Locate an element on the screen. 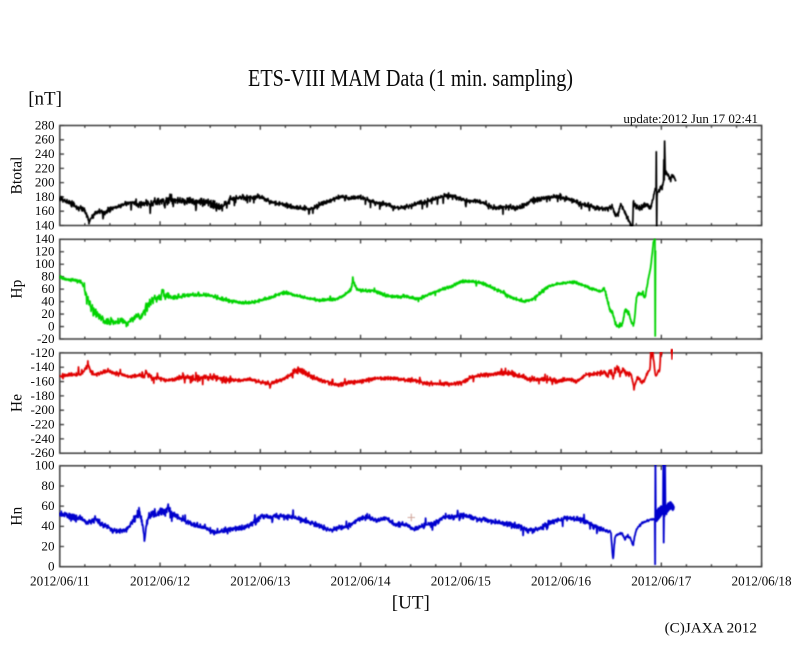 Image resolution: width=810 pixels, height=655 pixels. svg-text: 2012/06/13 is located at coordinates (260, 581).